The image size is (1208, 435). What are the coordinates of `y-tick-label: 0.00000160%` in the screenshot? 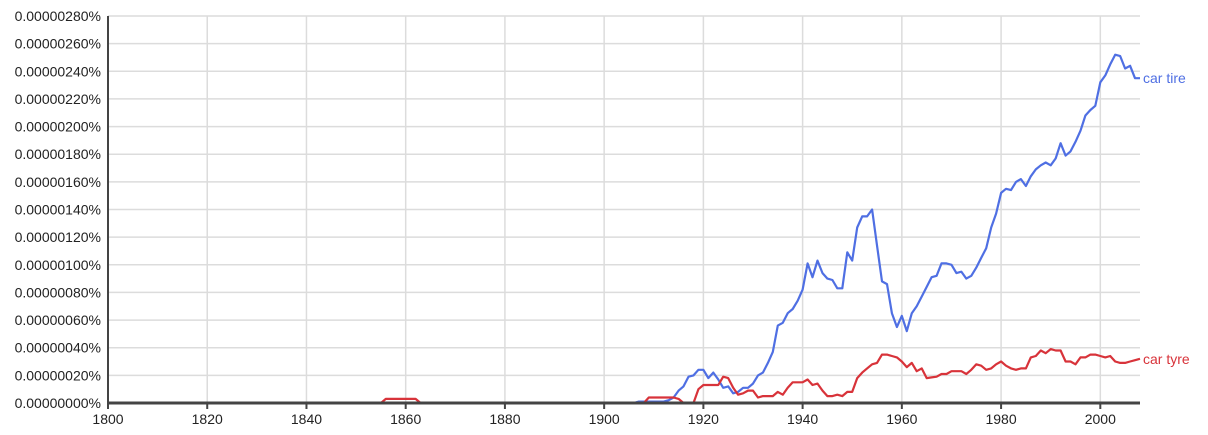 It's located at (58, 182).